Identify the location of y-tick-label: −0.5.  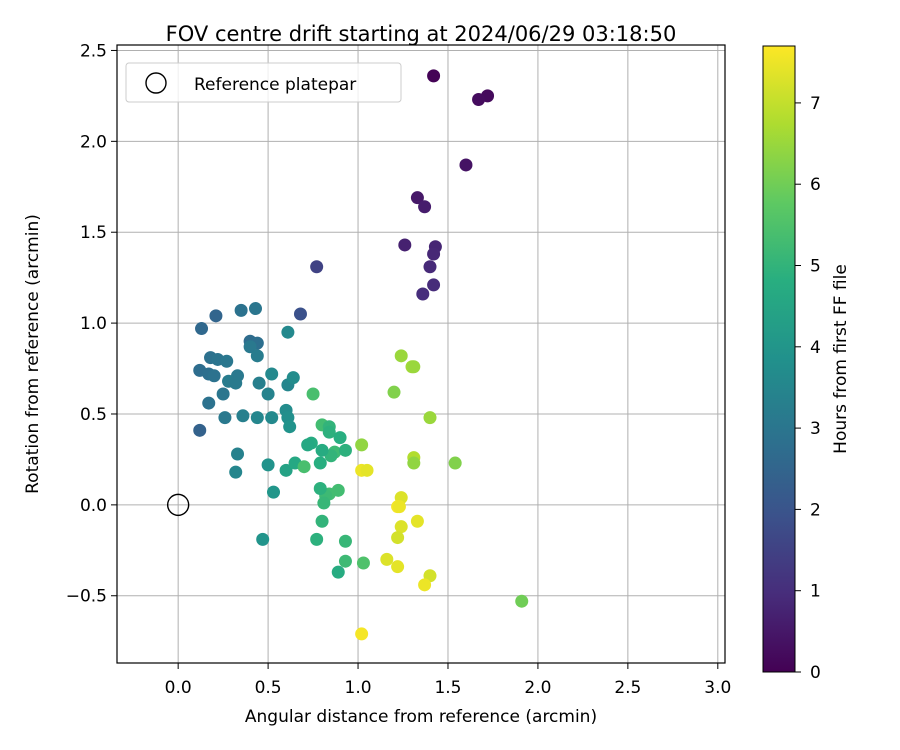
(86, 597).